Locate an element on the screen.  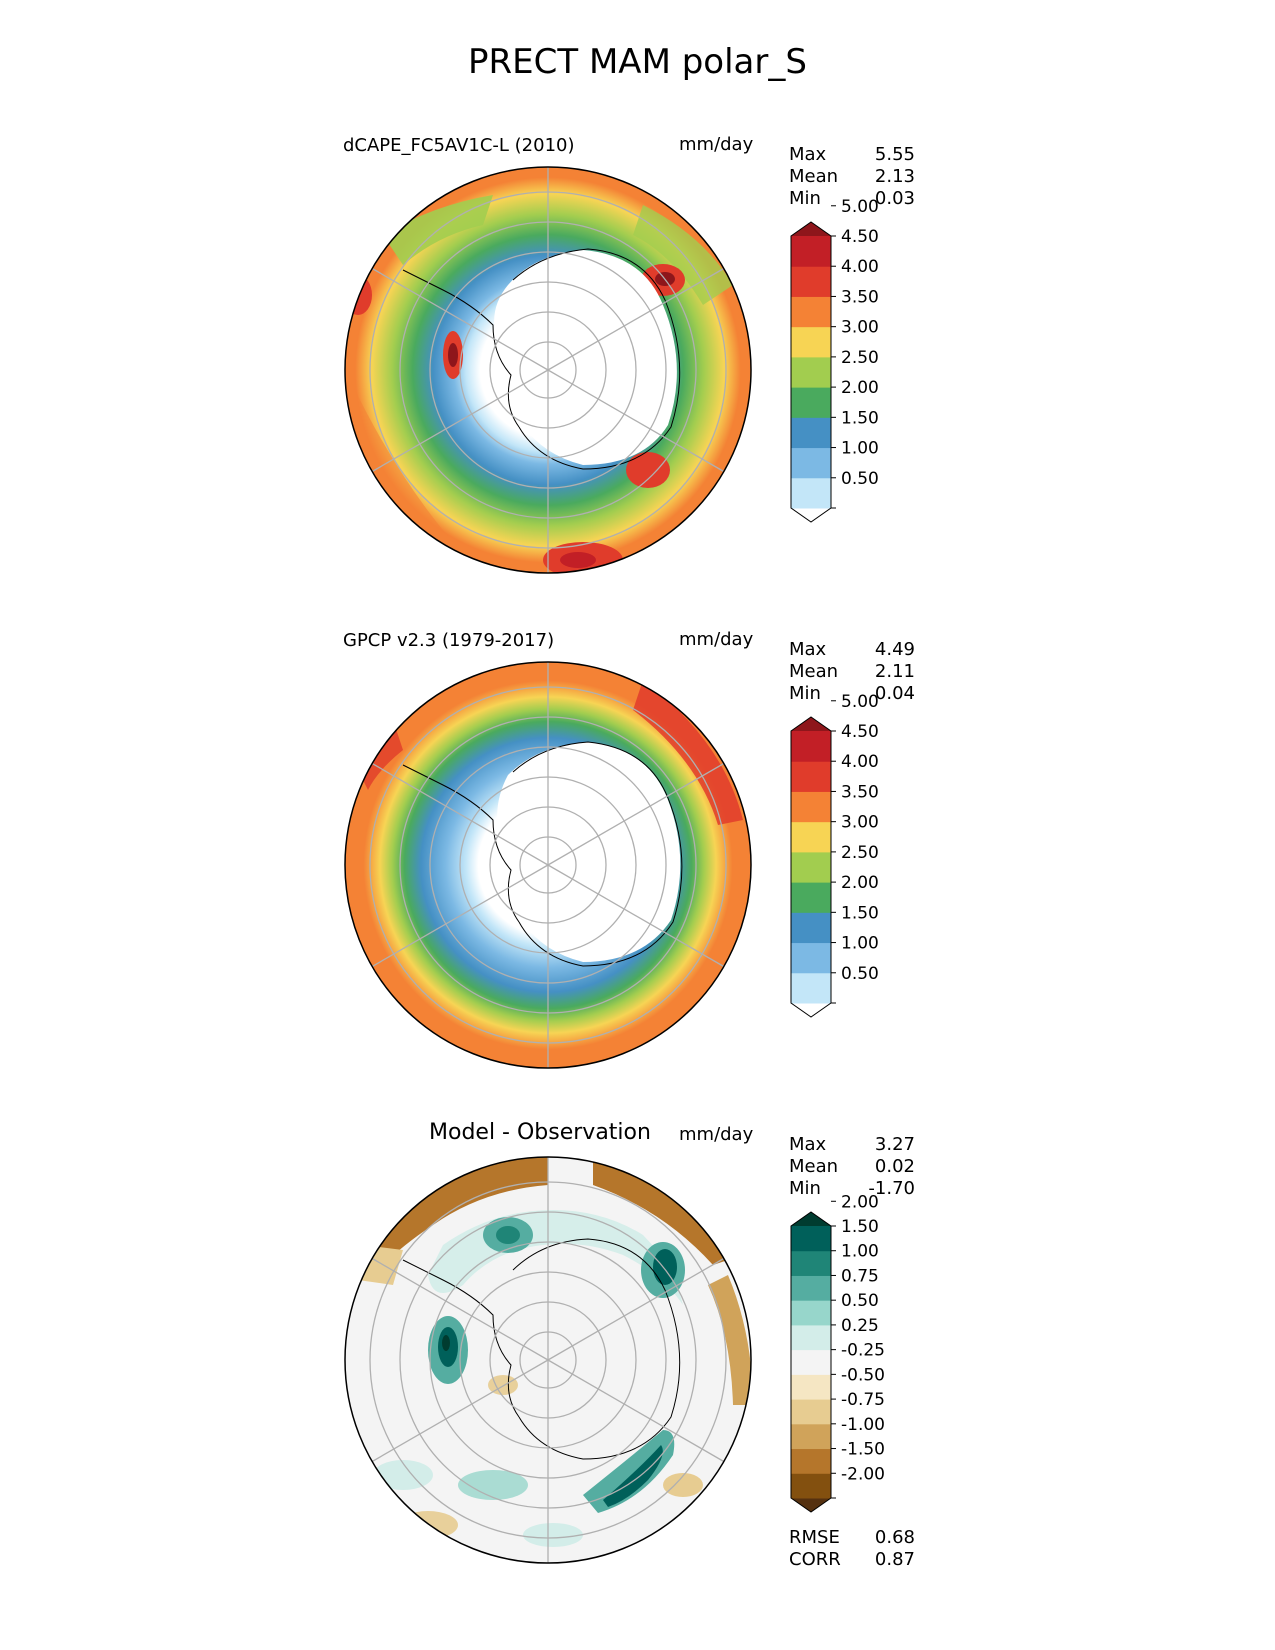
stat-value: 0.03 is located at coordinates (894, 198).